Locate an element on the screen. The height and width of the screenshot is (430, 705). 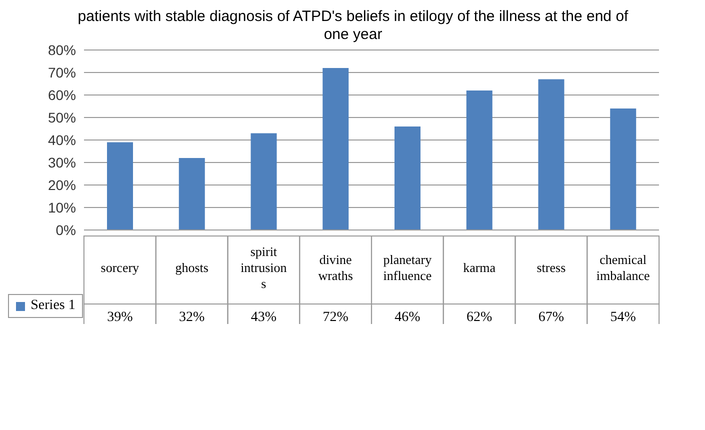
y-tick-label: 80% is located at coordinates (62, 50).